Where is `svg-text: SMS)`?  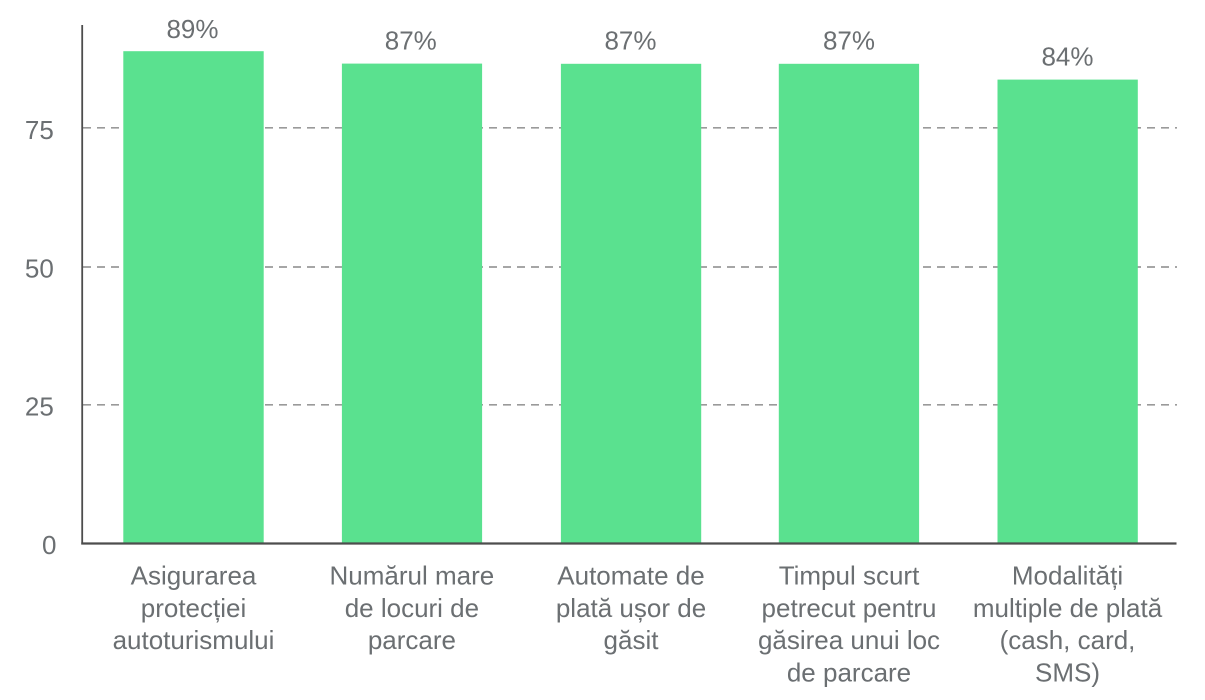 svg-text: SMS) is located at coordinates (1067, 673).